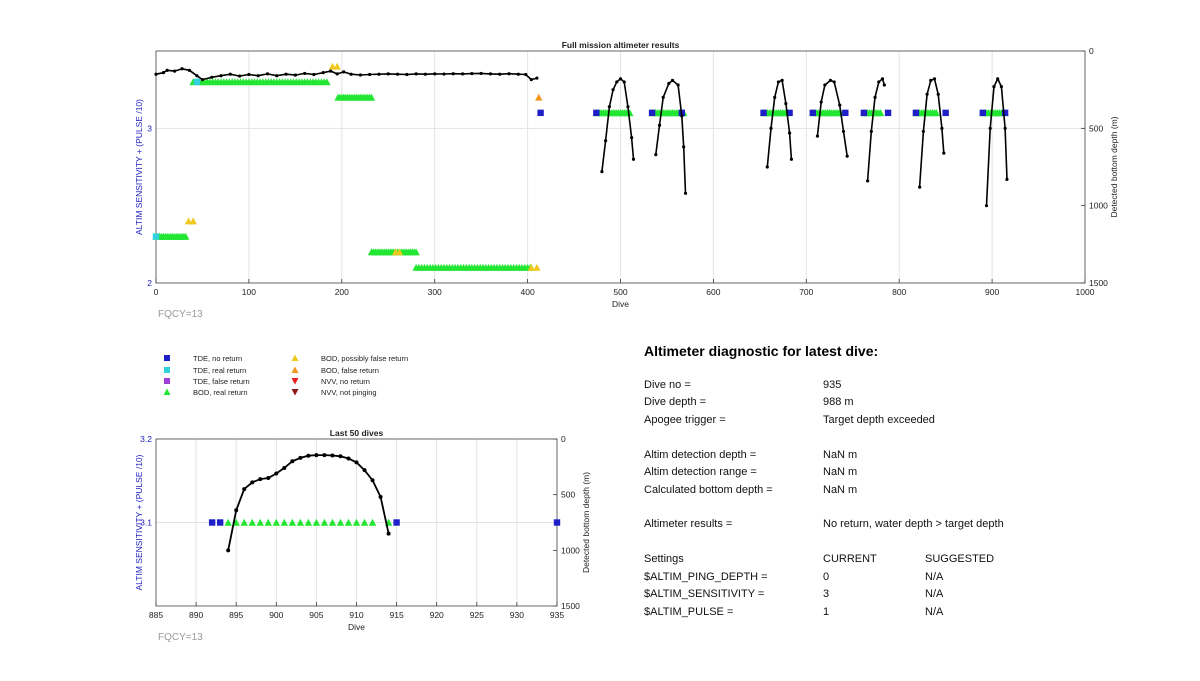 The width and height of the screenshot is (1200, 681). I want to click on last50-ylabel-right: Detected bottom depth (m), so click(586, 522).